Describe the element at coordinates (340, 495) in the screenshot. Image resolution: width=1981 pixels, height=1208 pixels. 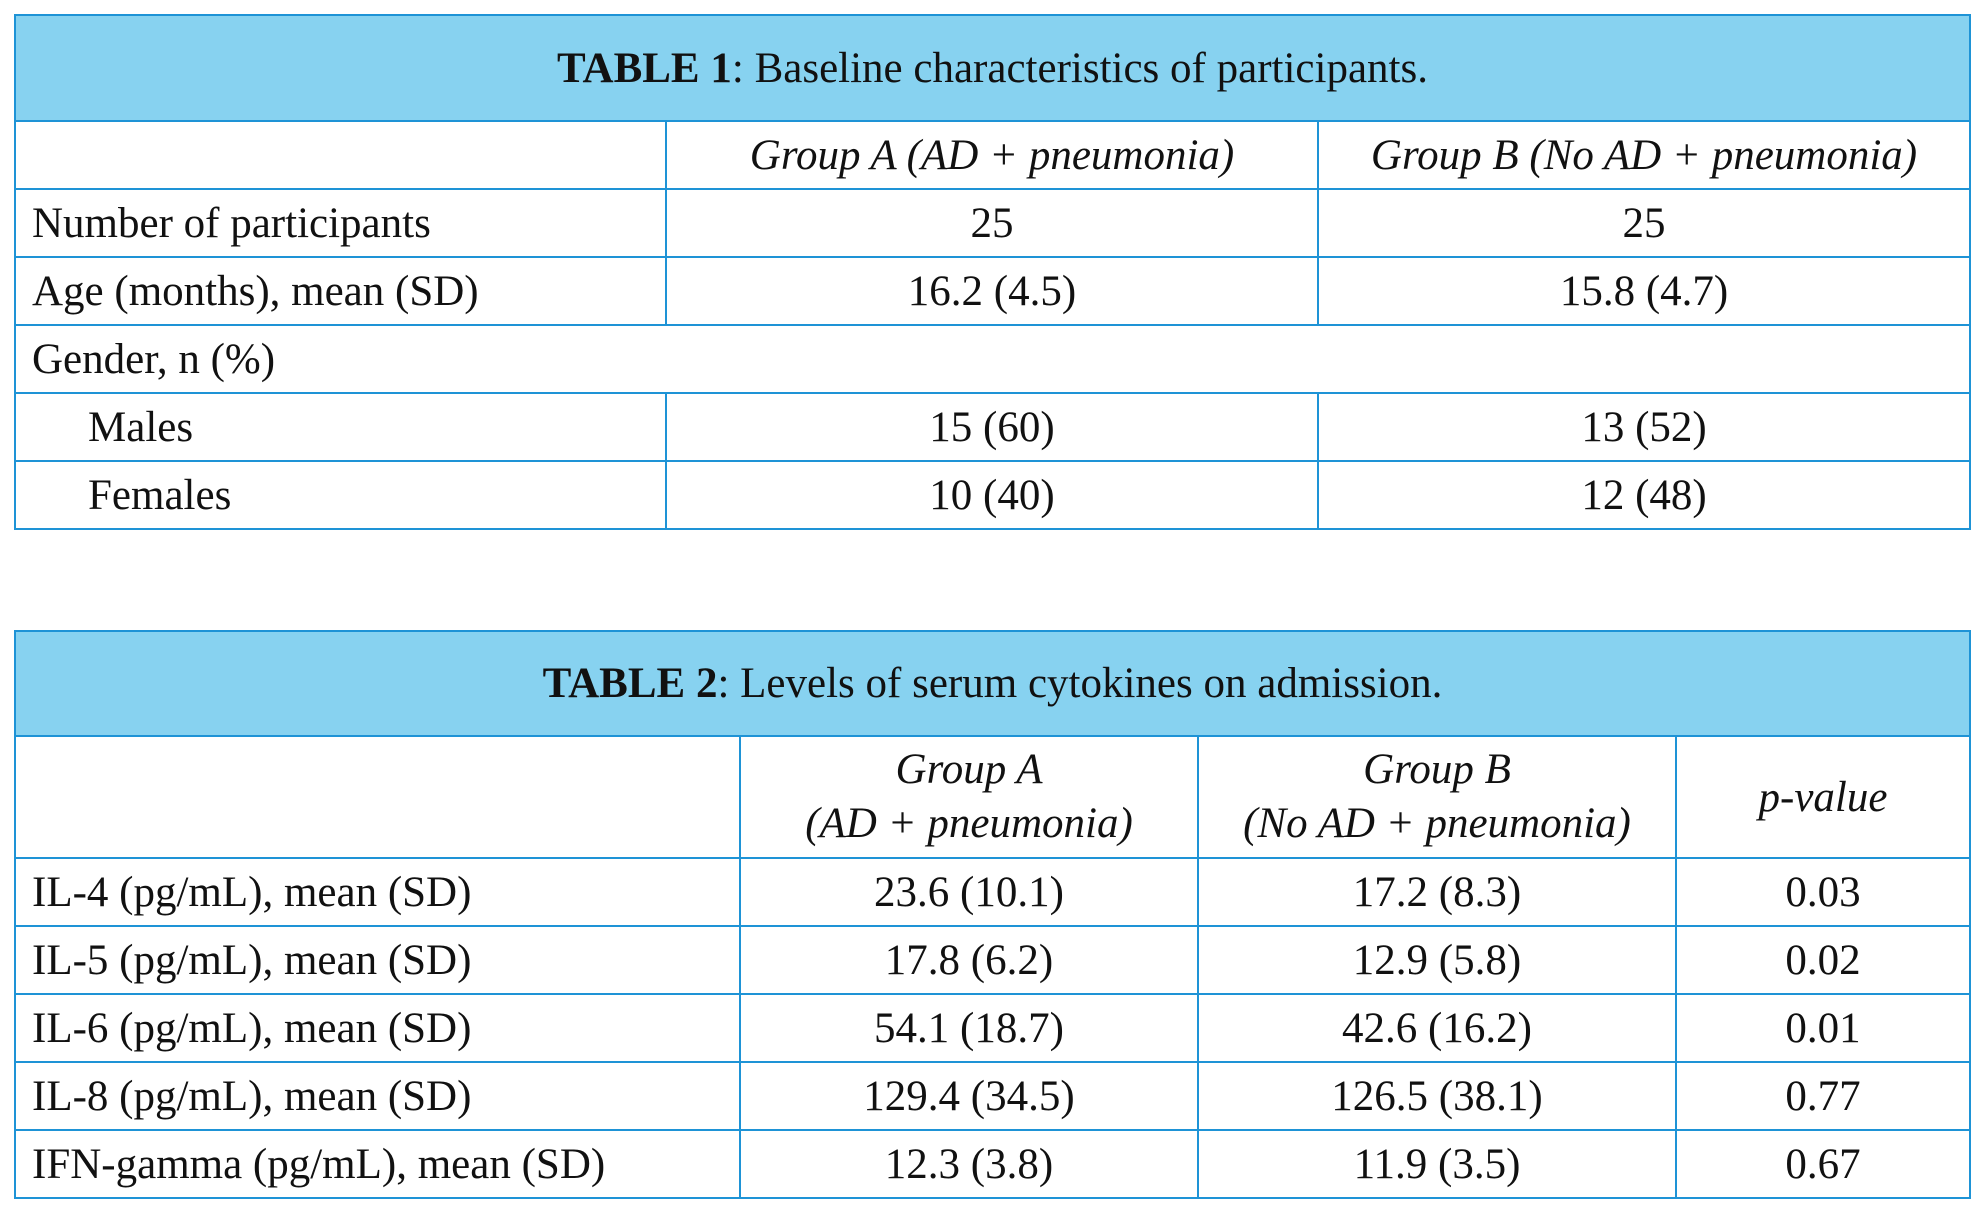
I see `row-label: Females` at that location.